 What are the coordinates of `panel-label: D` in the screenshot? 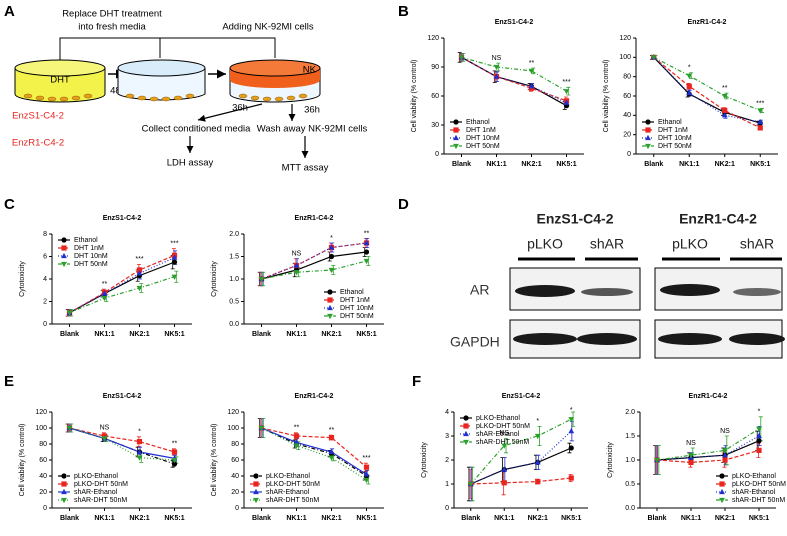 It's located at (403, 204).